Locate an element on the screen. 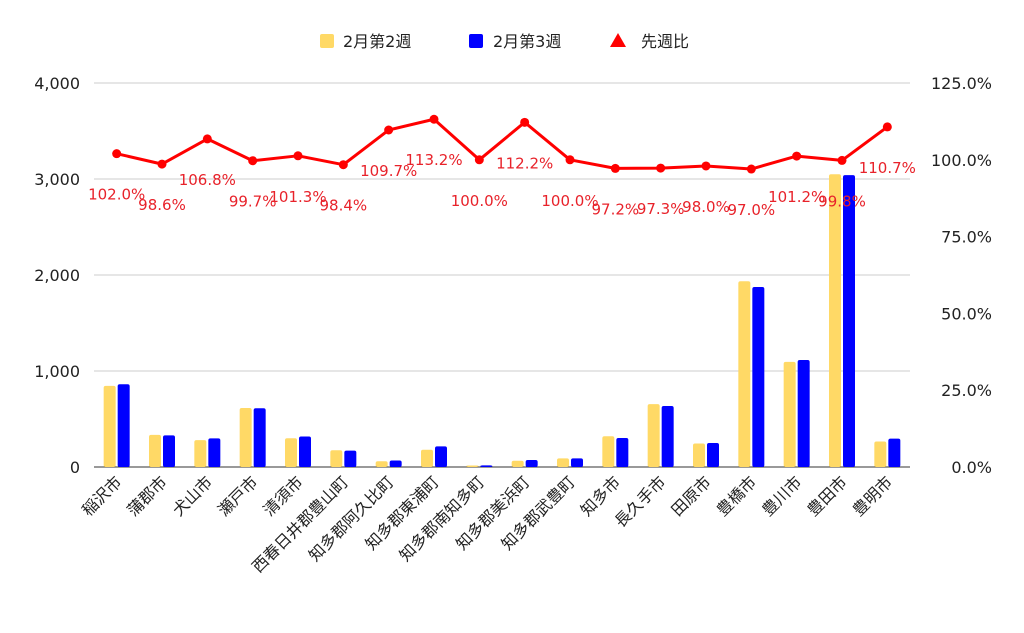 This screenshot has width=1024, height=633. ratio-label-知多郡美浜町: 112.2% is located at coordinates (524, 163).